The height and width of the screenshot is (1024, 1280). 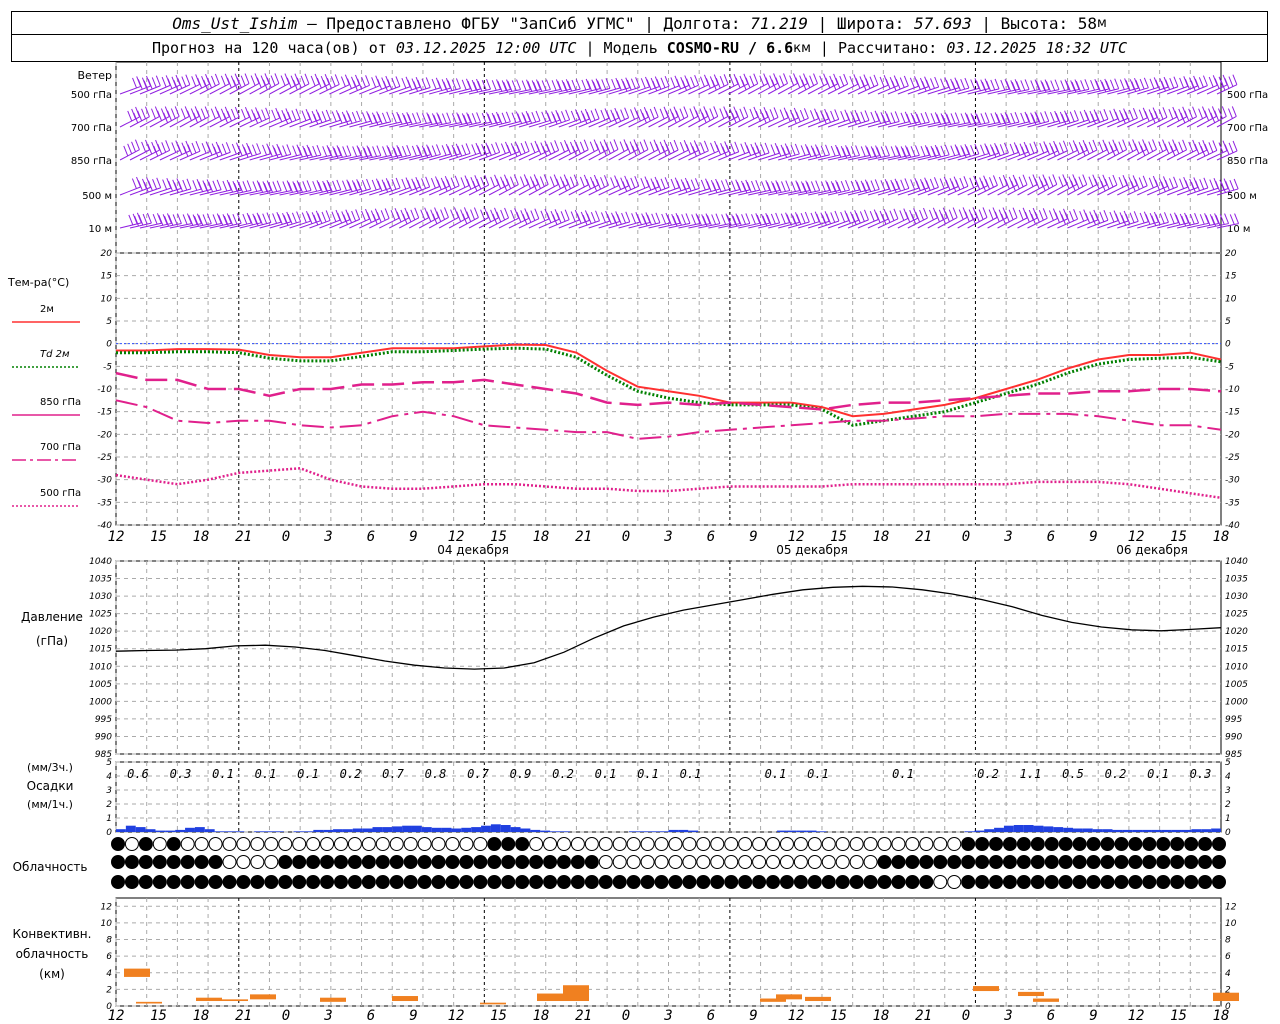 What do you see at coordinates (201, 537) in the screenshot?
I see `x-hour-label-mid: 18` at bounding box center [201, 537].